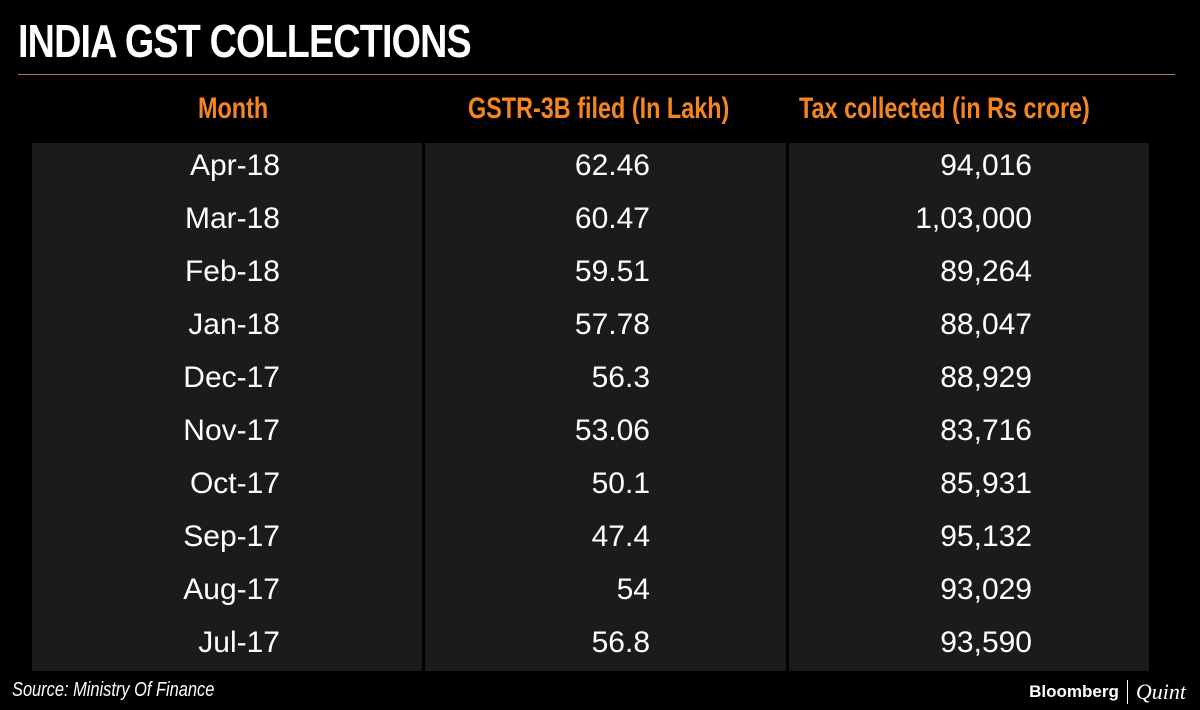 The image size is (1200, 710). I want to click on cell-gstr: 53.06, so click(612, 430).